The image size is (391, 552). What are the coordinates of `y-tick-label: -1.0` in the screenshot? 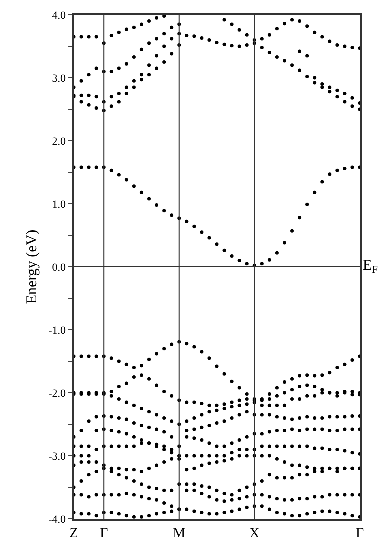 It's located at (57, 330).